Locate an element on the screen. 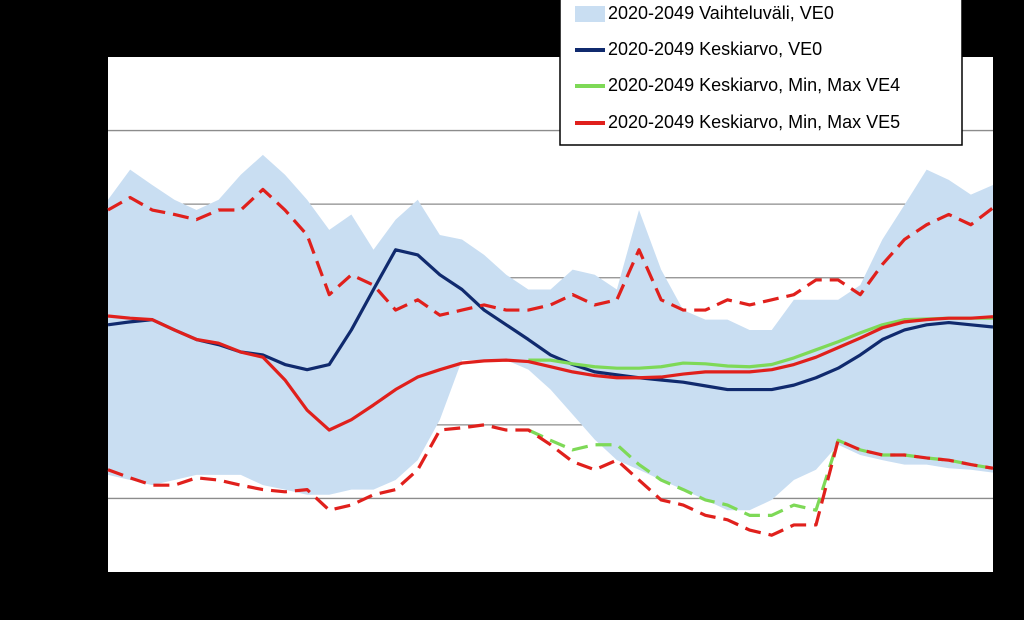  legend-label: 2020-2049 Vaihteluväli, VE0 is located at coordinates (721, 13).